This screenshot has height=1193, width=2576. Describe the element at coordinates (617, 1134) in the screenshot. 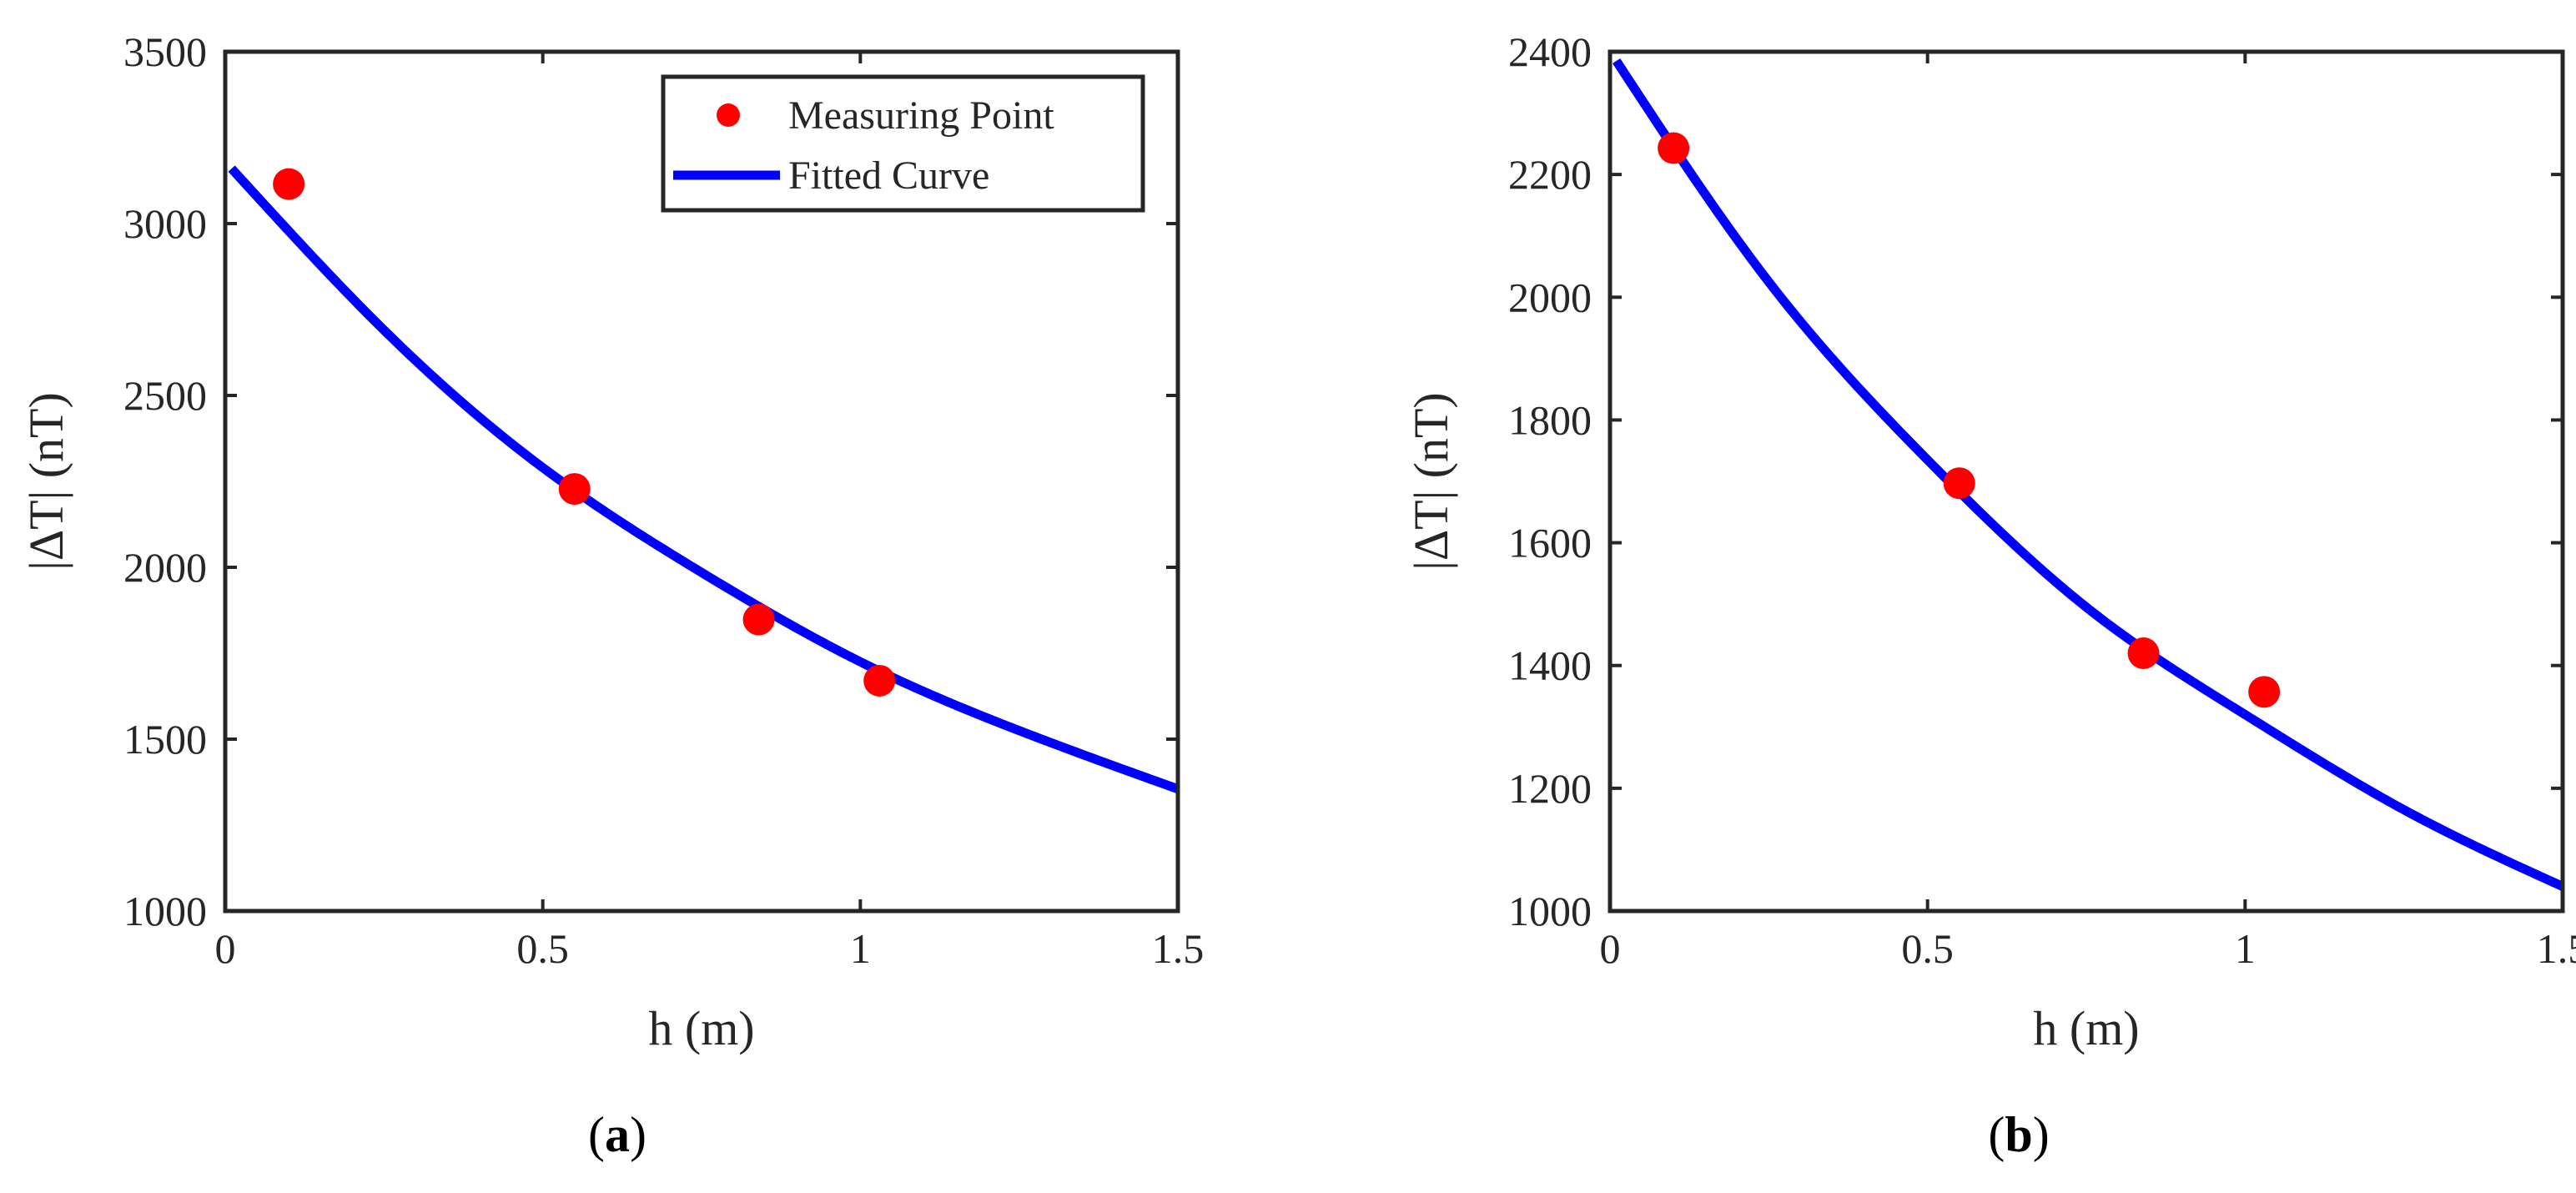

I see `panel-caption-a: (a)` at that location.